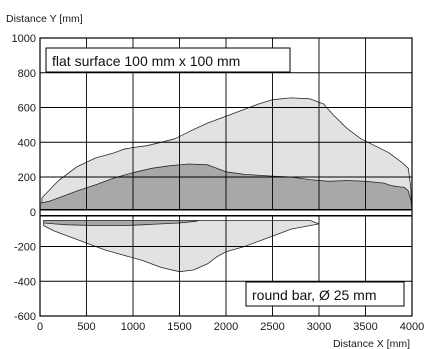 The width and height of the screenshot is (425, 349). What do you see at coordinates (44, 19) in the screenshot?
I see `y-axis-title: Distance Y [mm]` at bounding box center [44, 19].